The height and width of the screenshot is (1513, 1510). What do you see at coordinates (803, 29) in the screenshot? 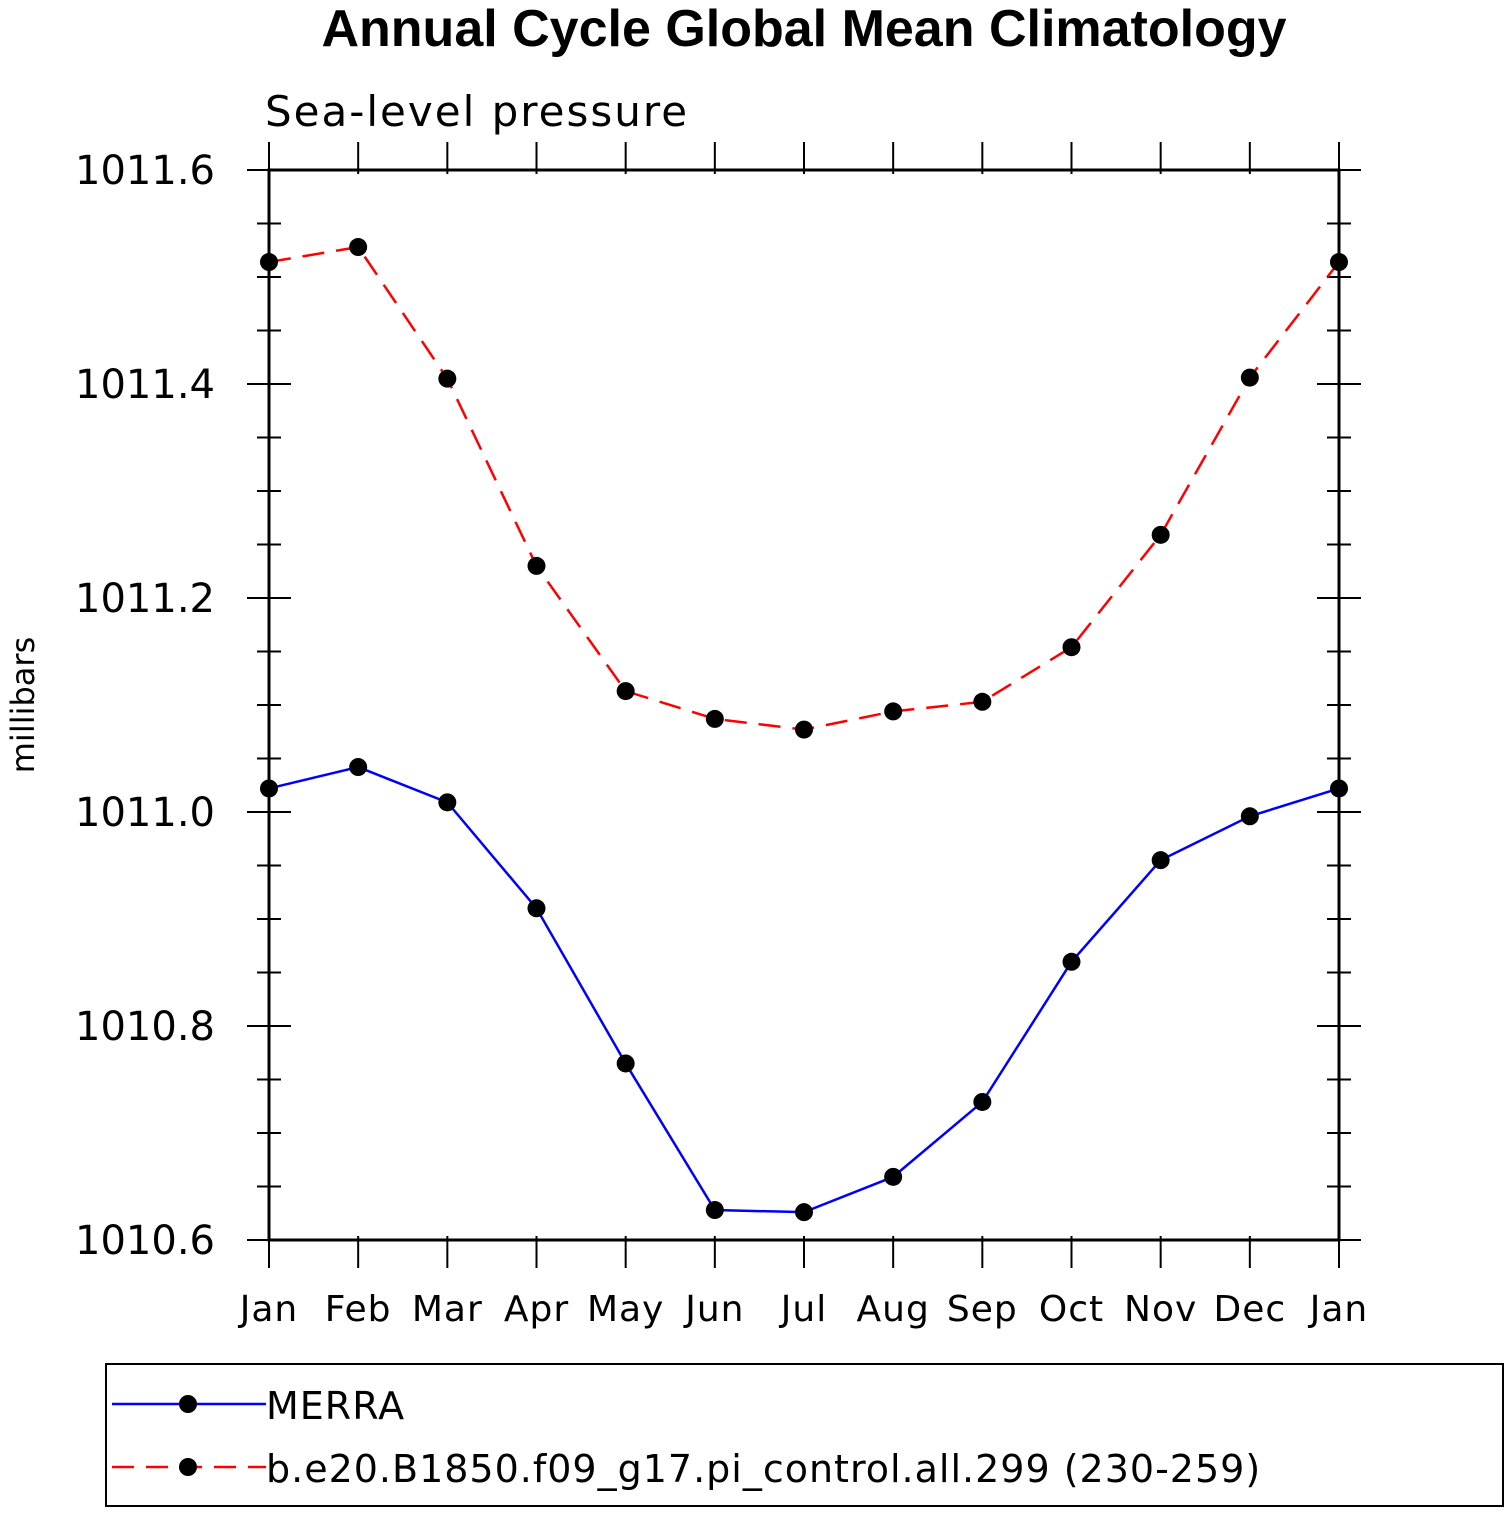
I see `chart-title: Annual Cycle Global Mean Climatology` at bounding box center [803, 29].